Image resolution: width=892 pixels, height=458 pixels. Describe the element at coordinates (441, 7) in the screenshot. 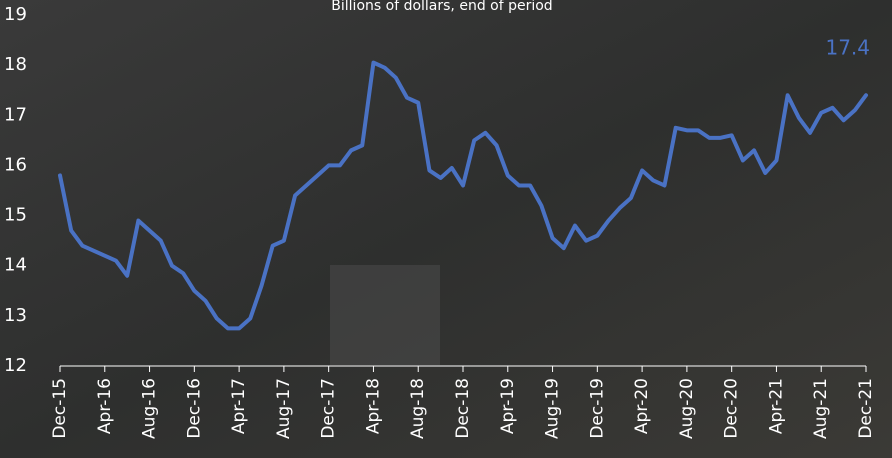

I see `subtitle: Billions of dollars, end of period` at that location.